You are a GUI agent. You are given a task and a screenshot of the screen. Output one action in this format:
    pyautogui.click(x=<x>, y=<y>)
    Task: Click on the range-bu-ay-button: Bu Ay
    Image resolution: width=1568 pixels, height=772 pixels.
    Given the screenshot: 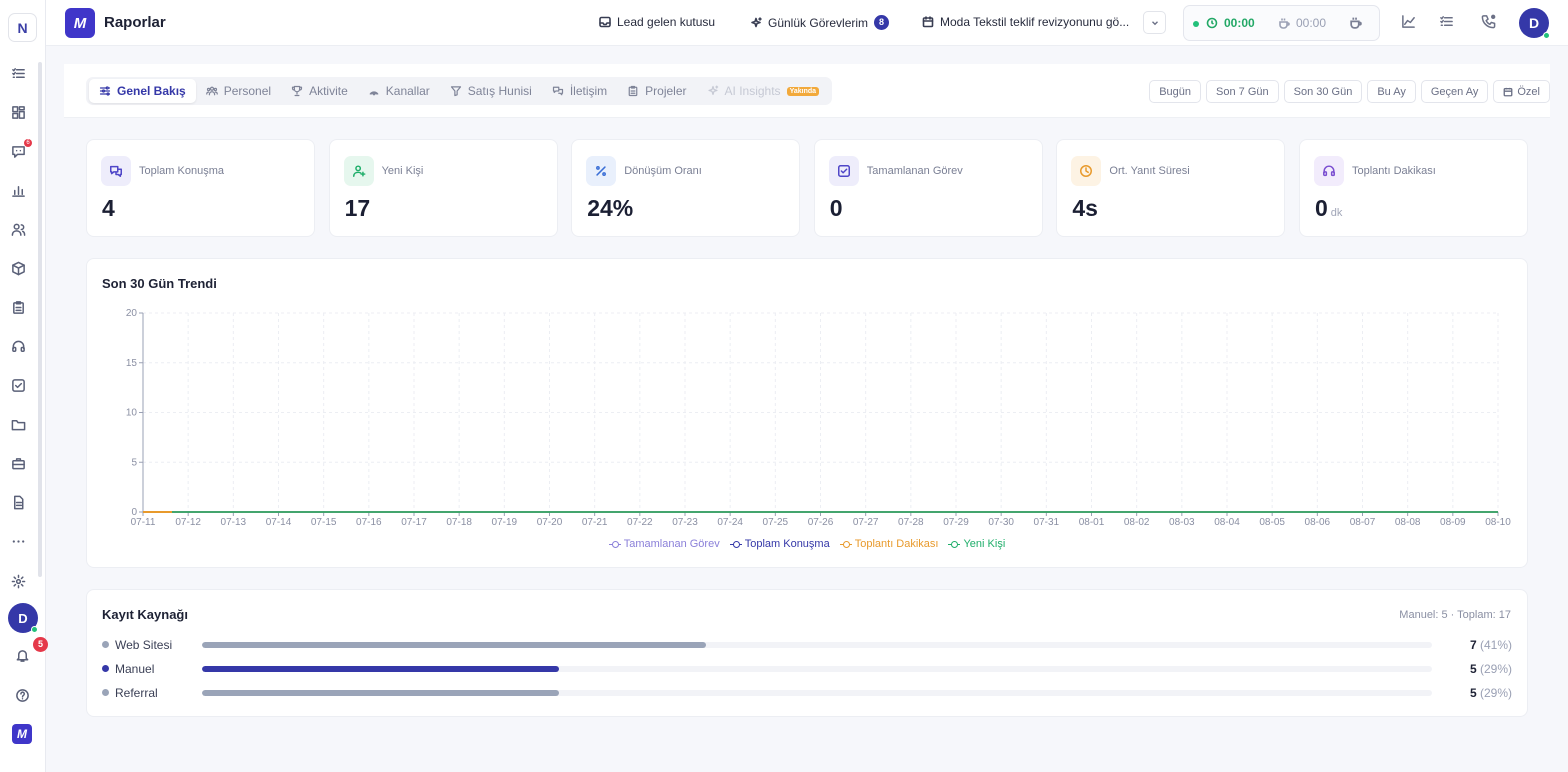 What is the action you would take?
    pyautogui.click(x=1391, y=91)
    